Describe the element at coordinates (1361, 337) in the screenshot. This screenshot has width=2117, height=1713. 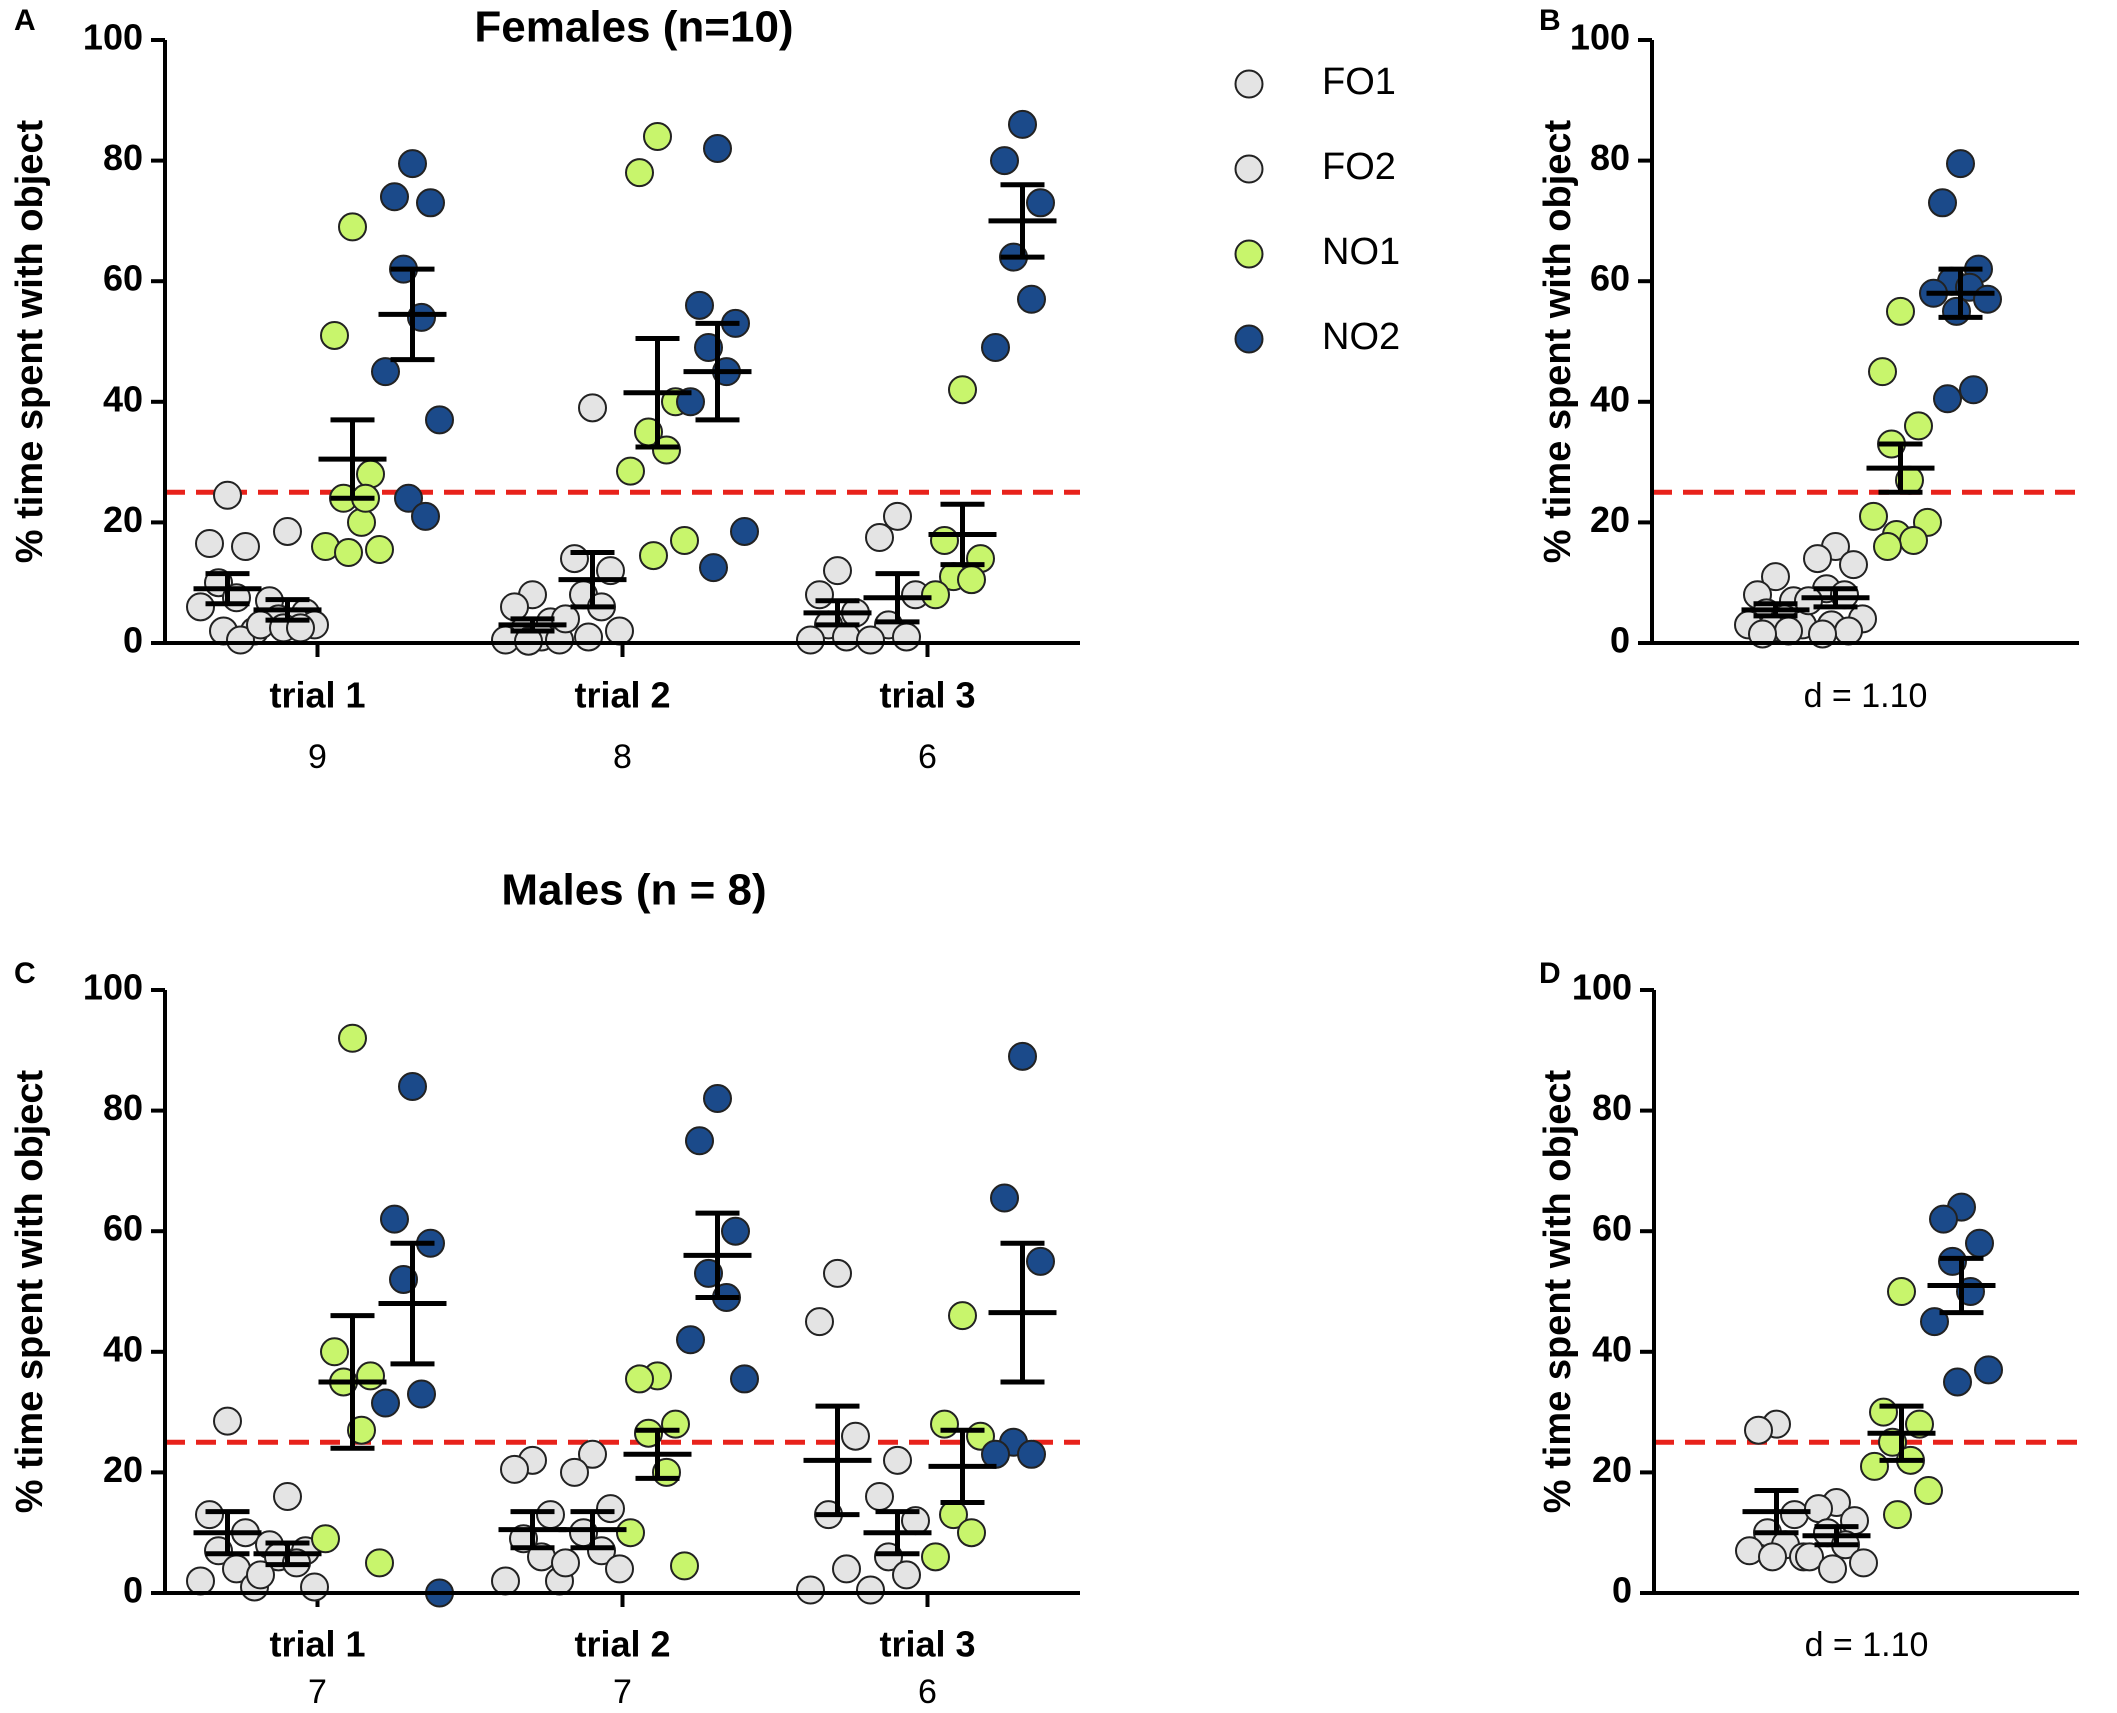
I see `legend-label: NO2` at that location.